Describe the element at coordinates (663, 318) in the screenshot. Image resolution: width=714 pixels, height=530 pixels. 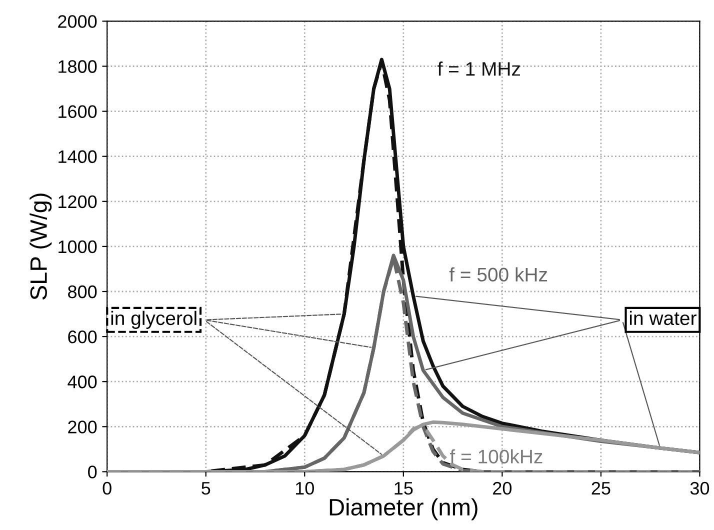
I see `annotation: in water` at that location.